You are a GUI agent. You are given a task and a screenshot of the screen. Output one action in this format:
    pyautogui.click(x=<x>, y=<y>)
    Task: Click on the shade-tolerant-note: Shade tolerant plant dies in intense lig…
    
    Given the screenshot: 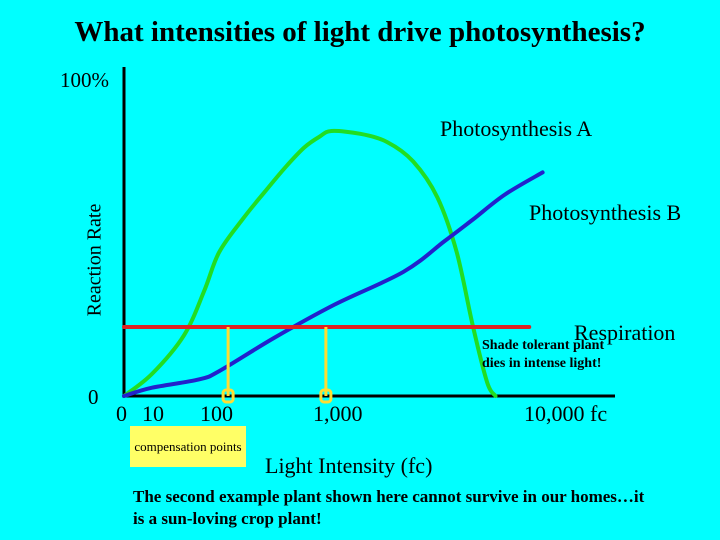 What is the action you would take?
    pyautogui.click(x=543, y=354)
    